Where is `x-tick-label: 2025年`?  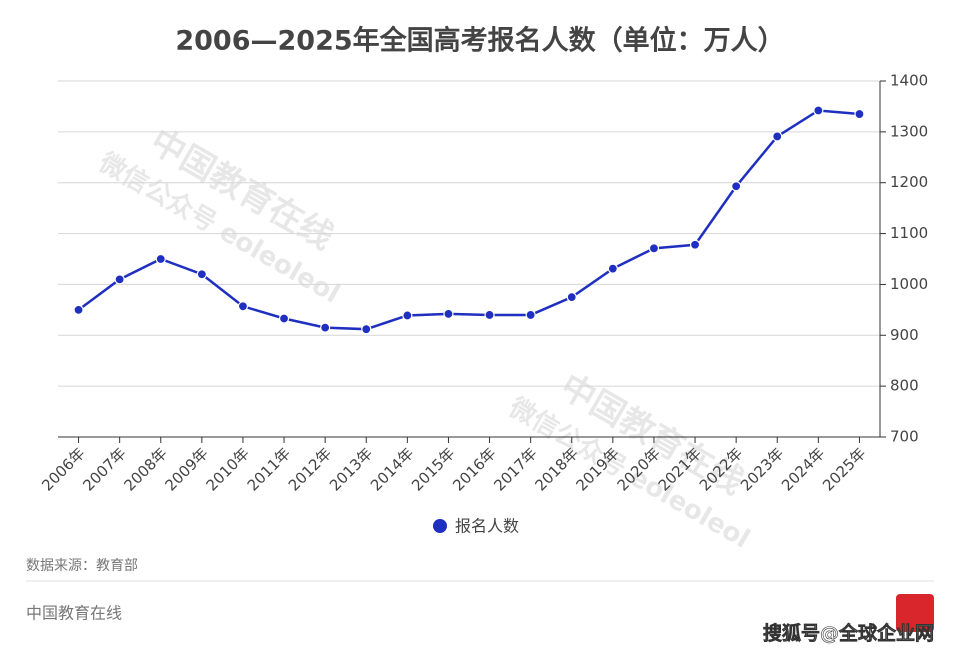 x-tick-label: 2025年 is located at coordinates (844, 469).